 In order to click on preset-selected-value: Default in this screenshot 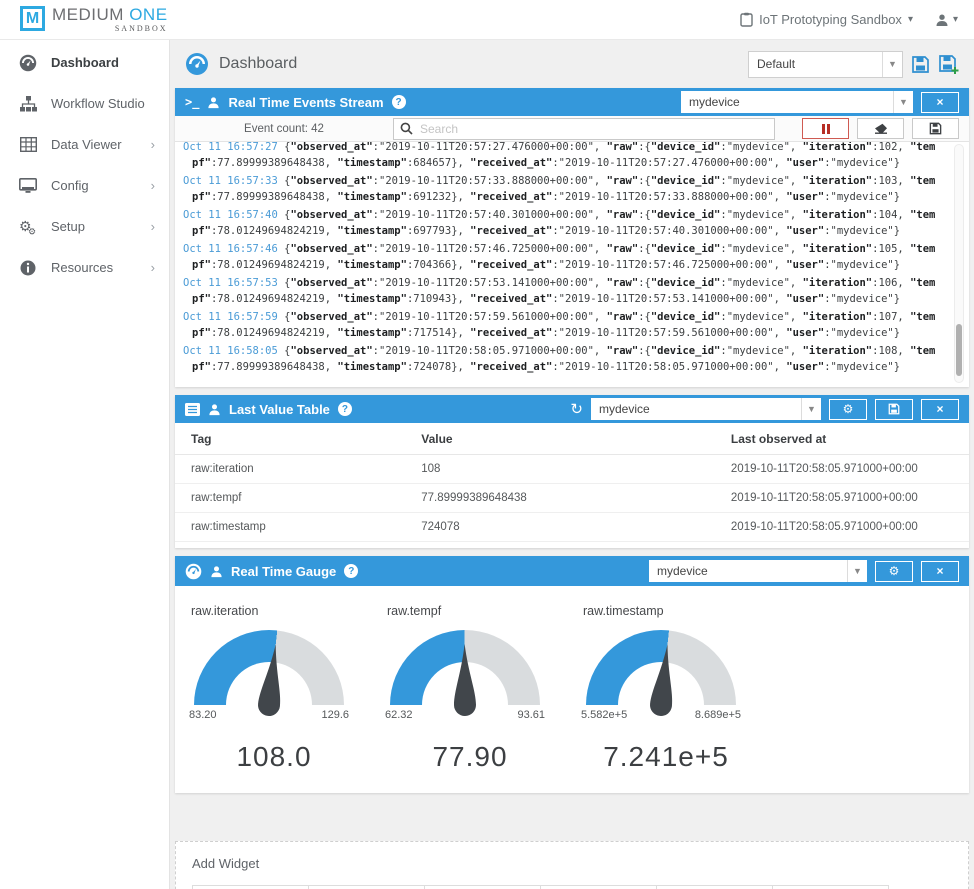, I will do `click(776, 64)`.